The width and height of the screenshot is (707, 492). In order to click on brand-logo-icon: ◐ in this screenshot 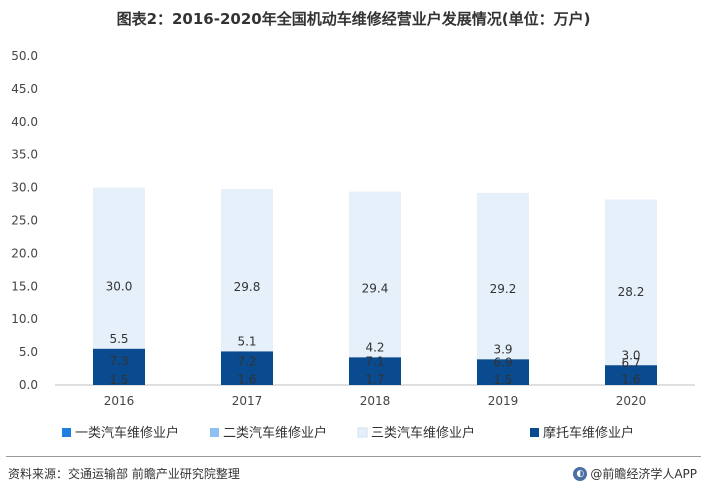, I will do `click(580, 473)`.